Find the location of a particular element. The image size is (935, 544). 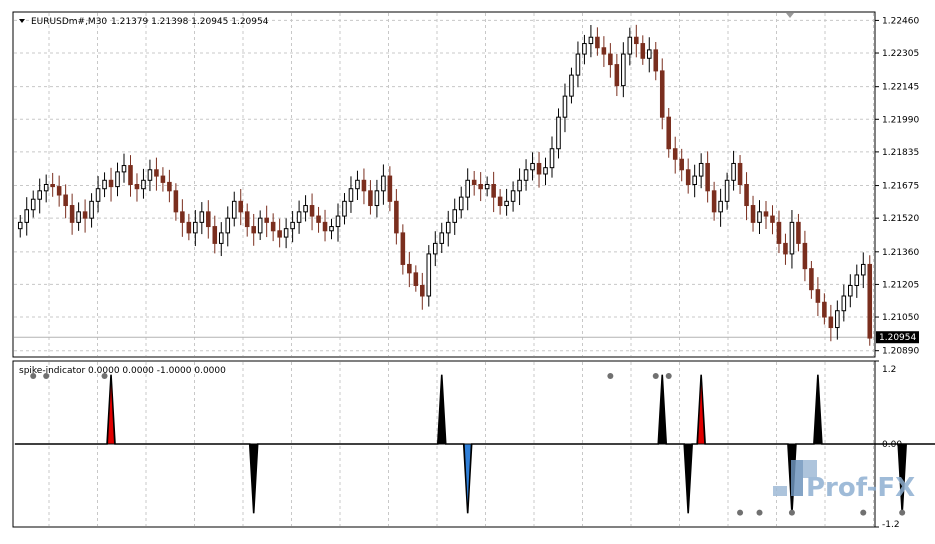

watermark-text: Prof-FX is located at coordinates (860, 488).